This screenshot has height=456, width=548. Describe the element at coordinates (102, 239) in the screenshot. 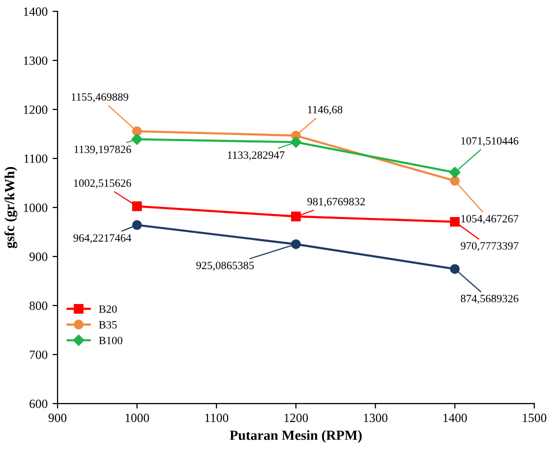

I see `data-label: 964,2217464` at that location.